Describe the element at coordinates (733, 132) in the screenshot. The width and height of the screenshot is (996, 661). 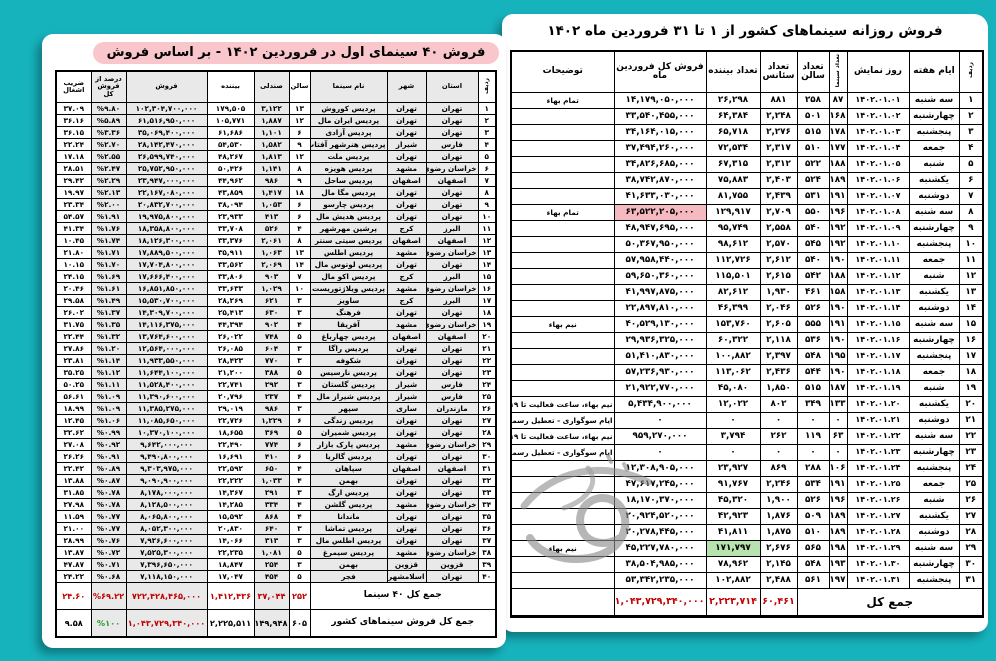
I see `table-cell: ۶۵,۷۱۸` at that location.